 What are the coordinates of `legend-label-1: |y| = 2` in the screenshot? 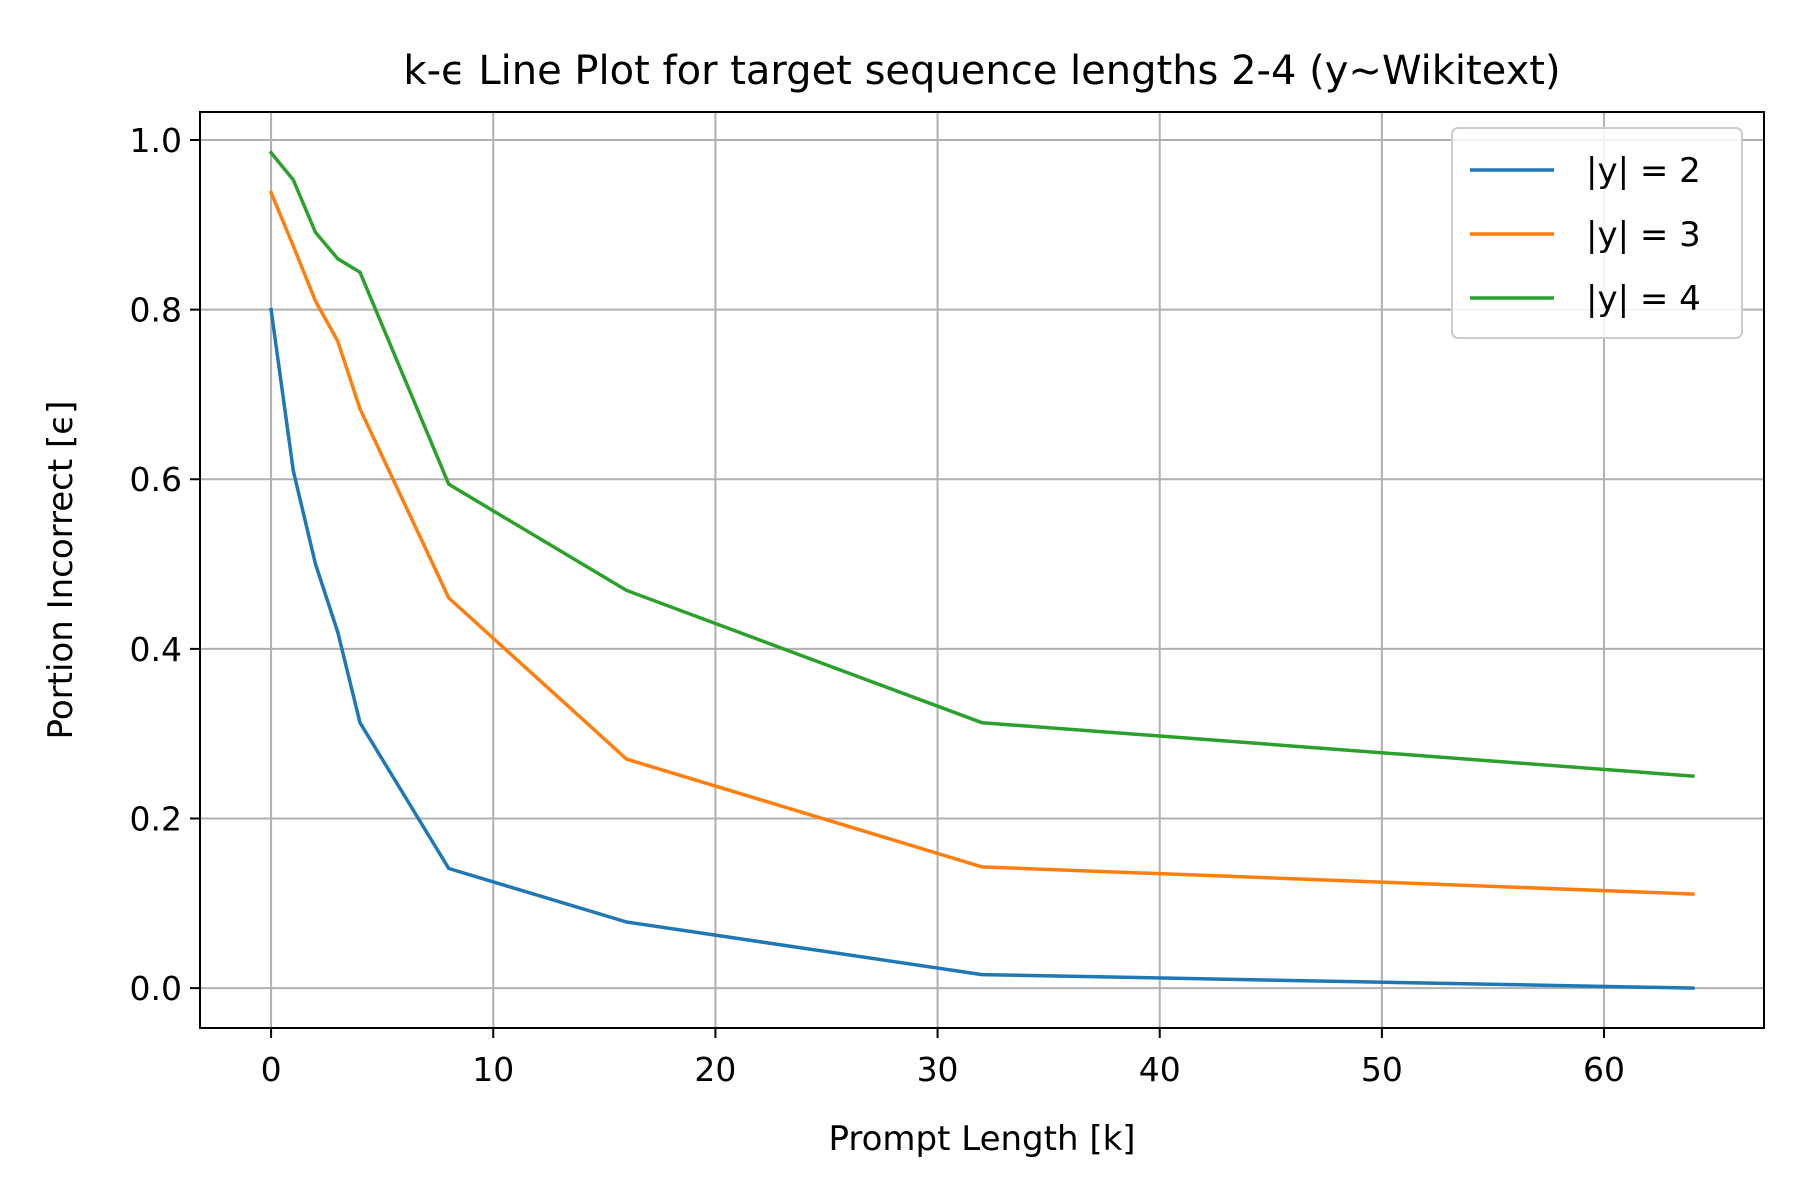 It's located at (1643, 171).